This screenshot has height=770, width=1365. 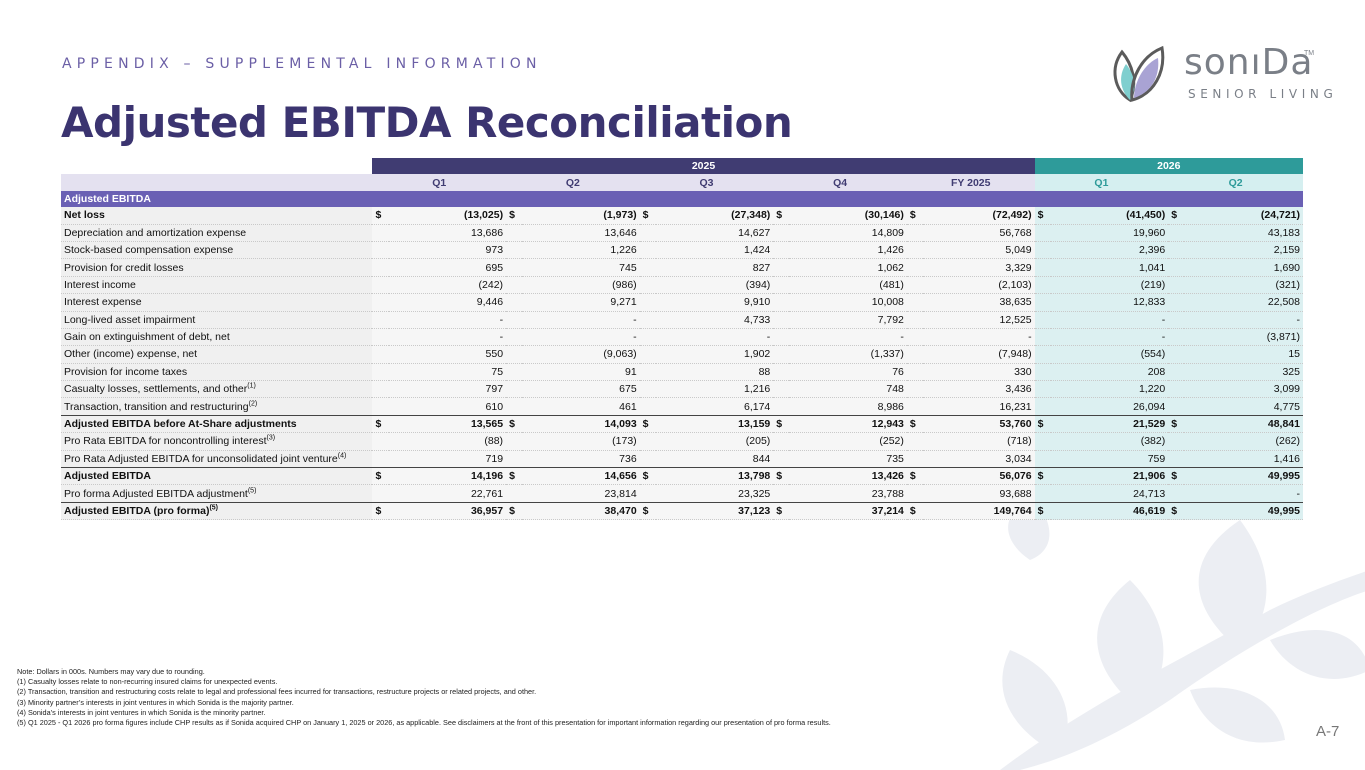 What do you see at coordinates (682, 199) in the screenshot?
I see `section-header-row: Adjusted EBITDA` at bounding box center [682, 199].